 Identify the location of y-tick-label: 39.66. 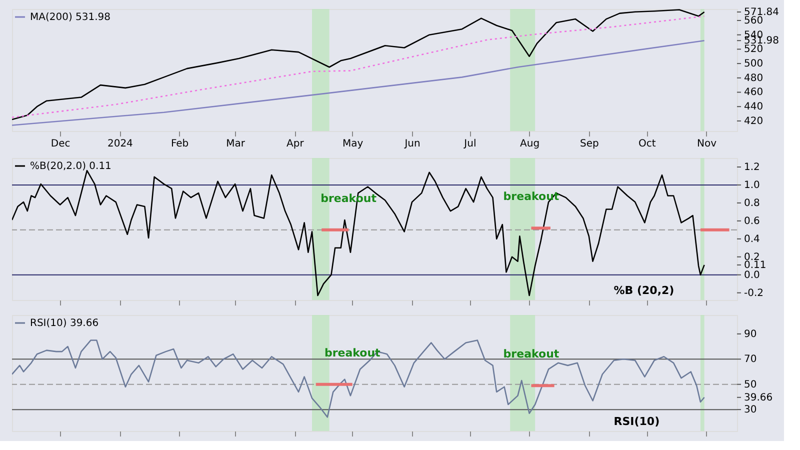
(758, 398).